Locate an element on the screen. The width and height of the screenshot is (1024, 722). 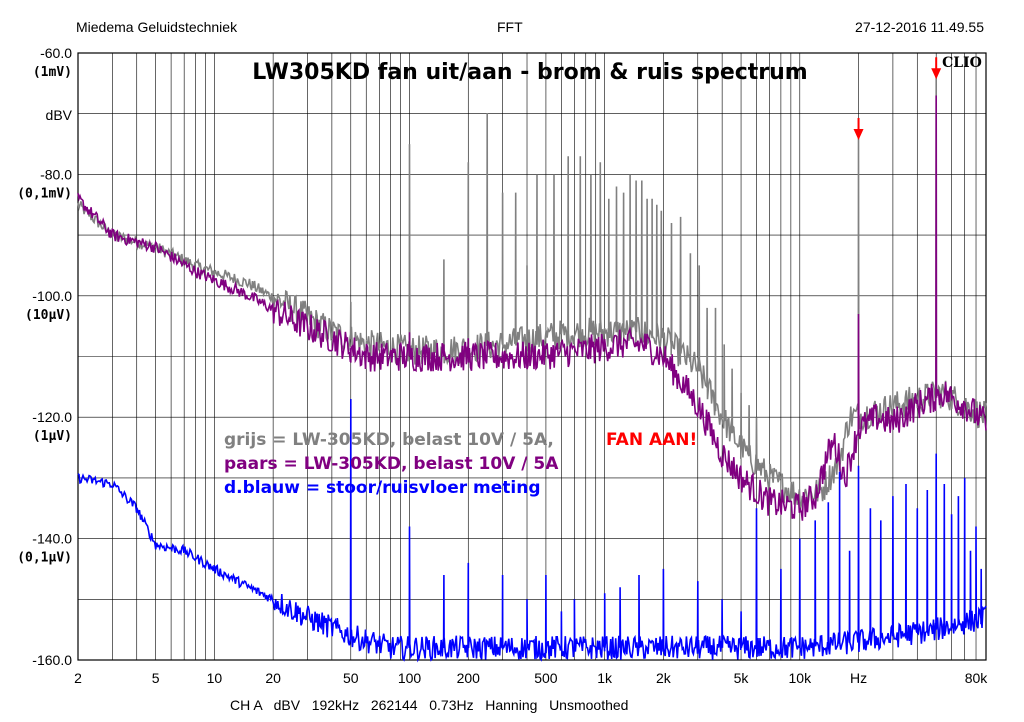
y-tick-label: -100.0 is located at coordinates (52, 296).